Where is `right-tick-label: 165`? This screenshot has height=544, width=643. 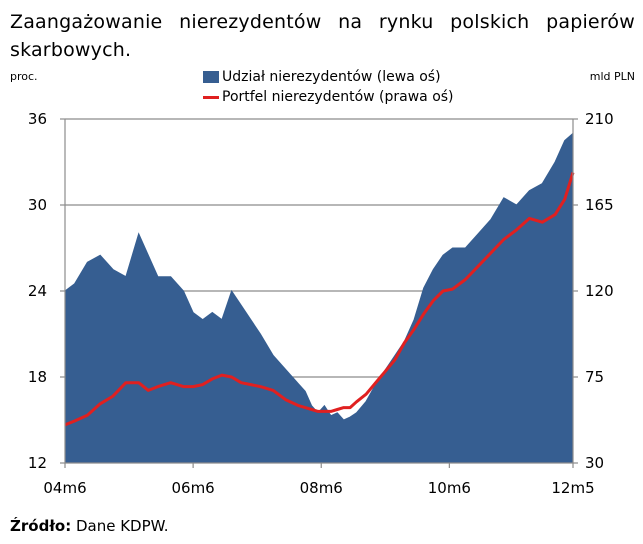
right-tick-label: 165 is located at coordinates (599, 205).